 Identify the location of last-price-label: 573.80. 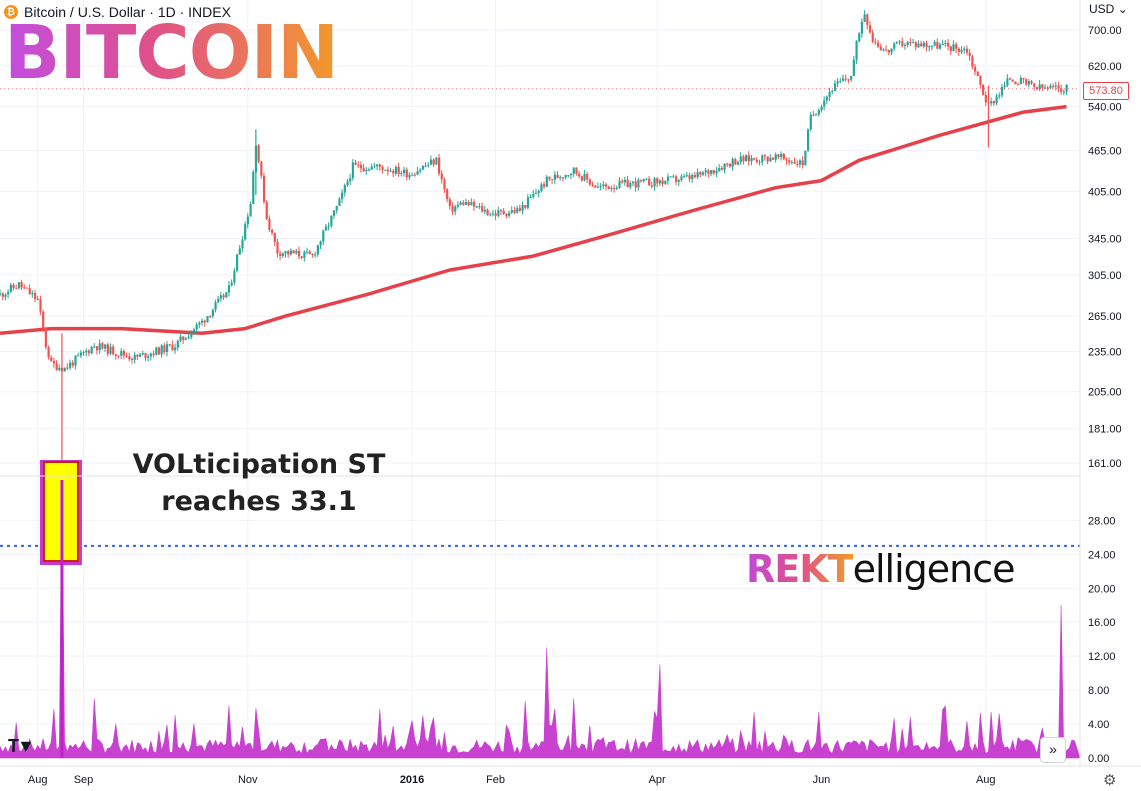
(1106, 91).